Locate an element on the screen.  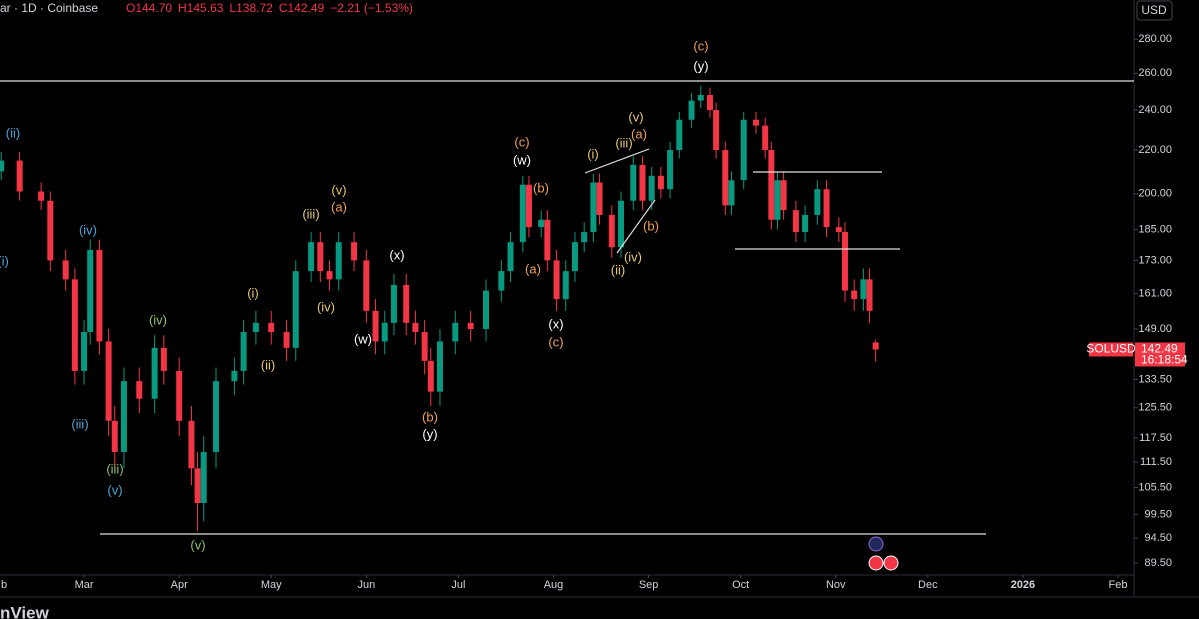
y-tick-label: 149.00 is located at coordinates (1155, 329).